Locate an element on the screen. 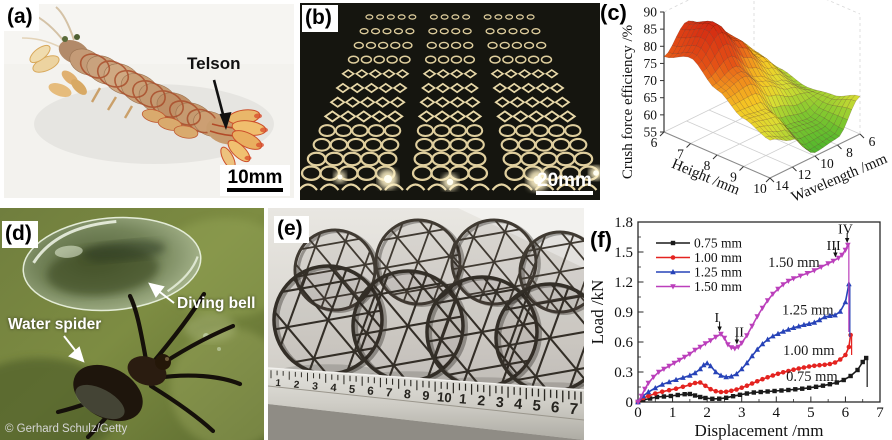 This screenshot has height=440, width=892. panel-d-label: (d) is located at coordinates (20, 234).